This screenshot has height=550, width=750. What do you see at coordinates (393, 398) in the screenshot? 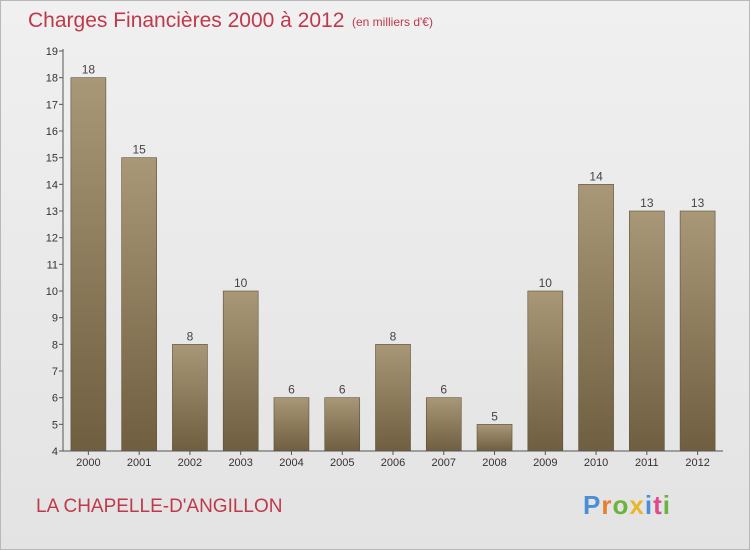
I see `bar-2006` at bounding box center [393, 398].